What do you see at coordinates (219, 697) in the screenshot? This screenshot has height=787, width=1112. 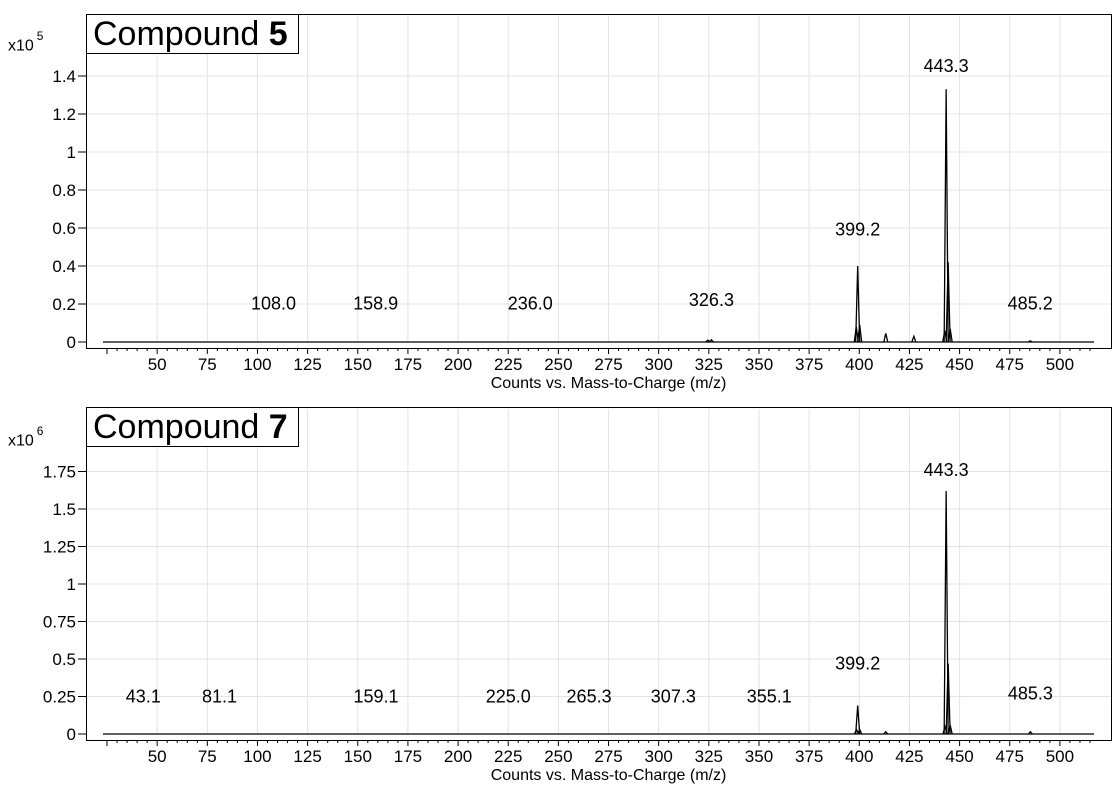 I see `peak-annotation: 81.1` at bounding box center [219, 697].